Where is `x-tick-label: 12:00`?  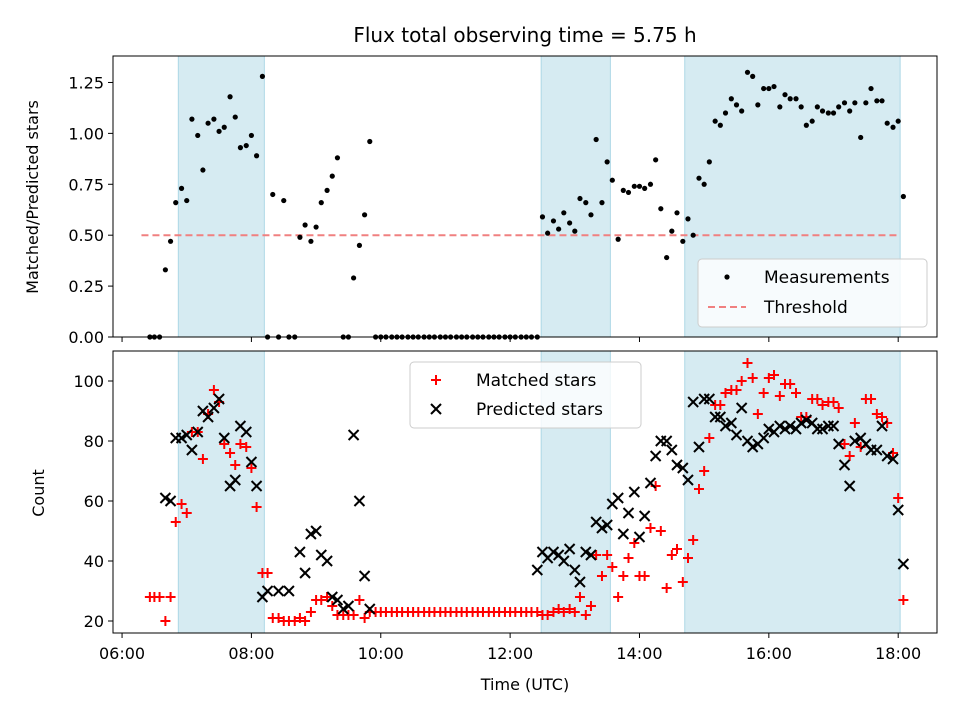
x-tick-label: 12:00 is located at coordinates (510, 653).